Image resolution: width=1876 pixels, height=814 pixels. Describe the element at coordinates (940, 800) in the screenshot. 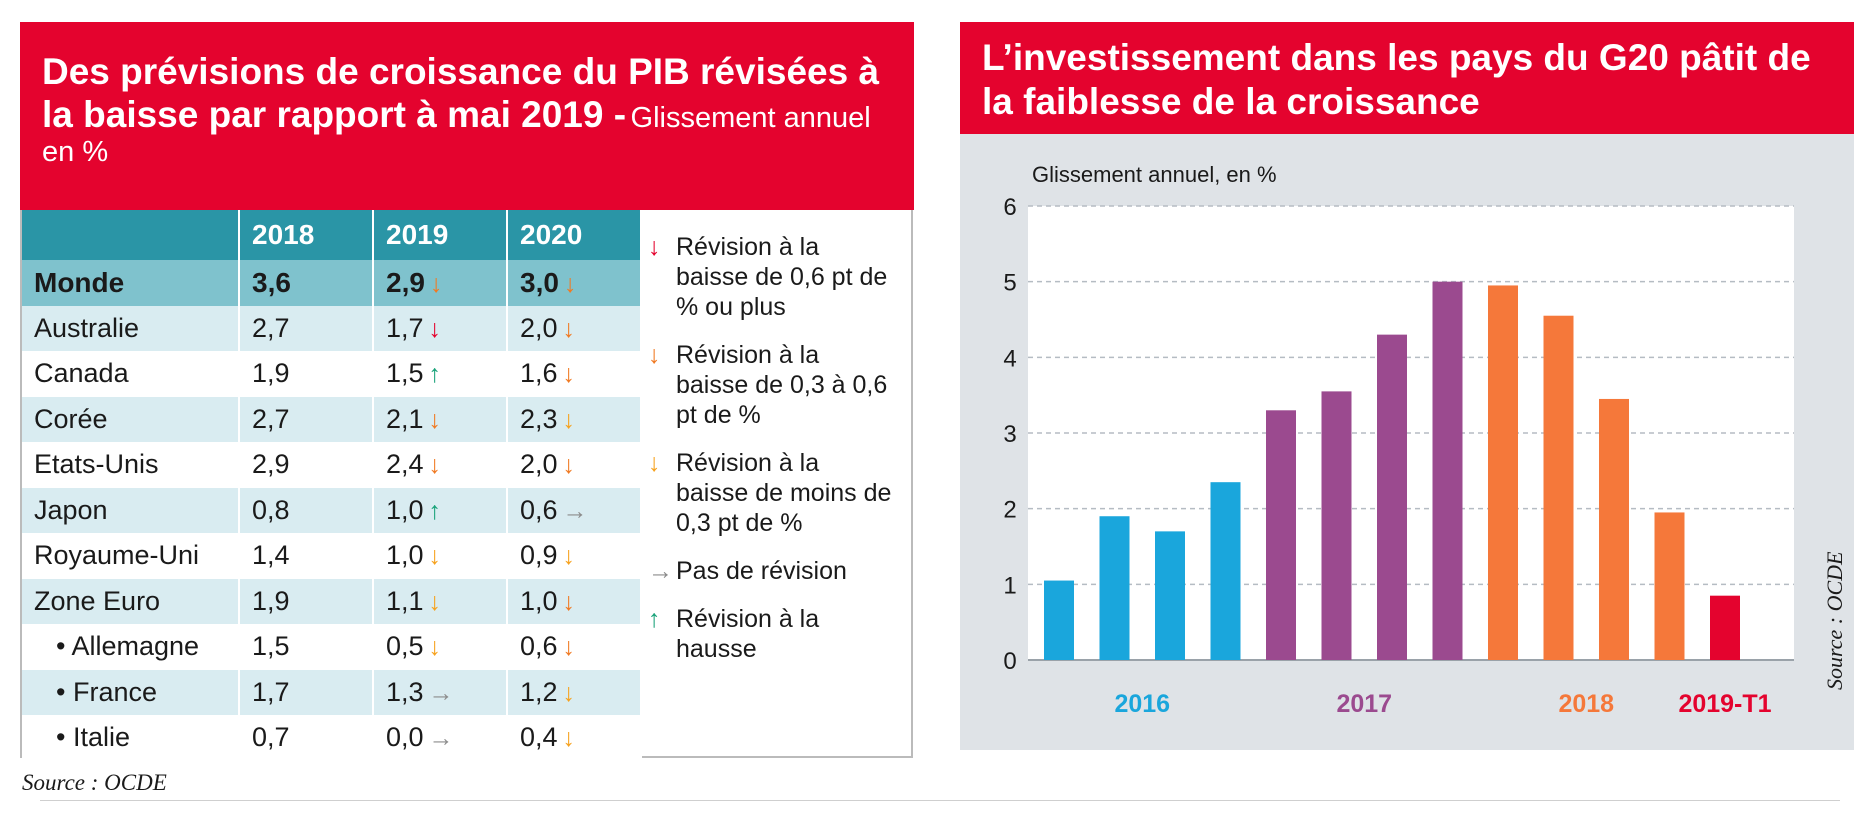

I see `divider` at that location.